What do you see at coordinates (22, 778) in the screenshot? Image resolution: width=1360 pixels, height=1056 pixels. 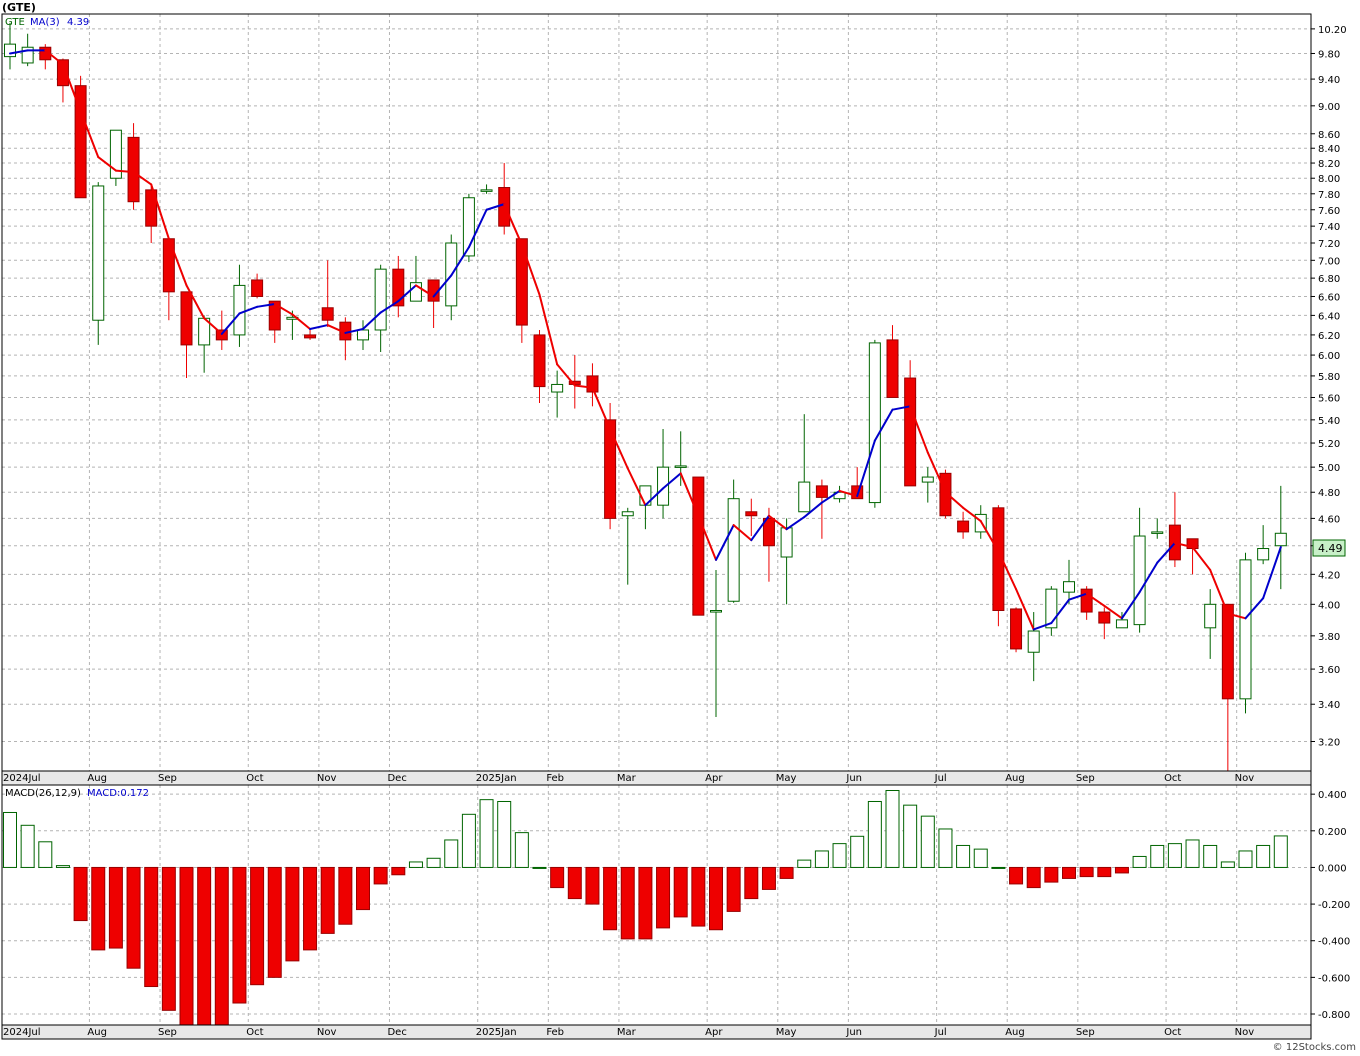 I see `price-x-tick-label: 2024Jul` at bounding box center [22, 778].